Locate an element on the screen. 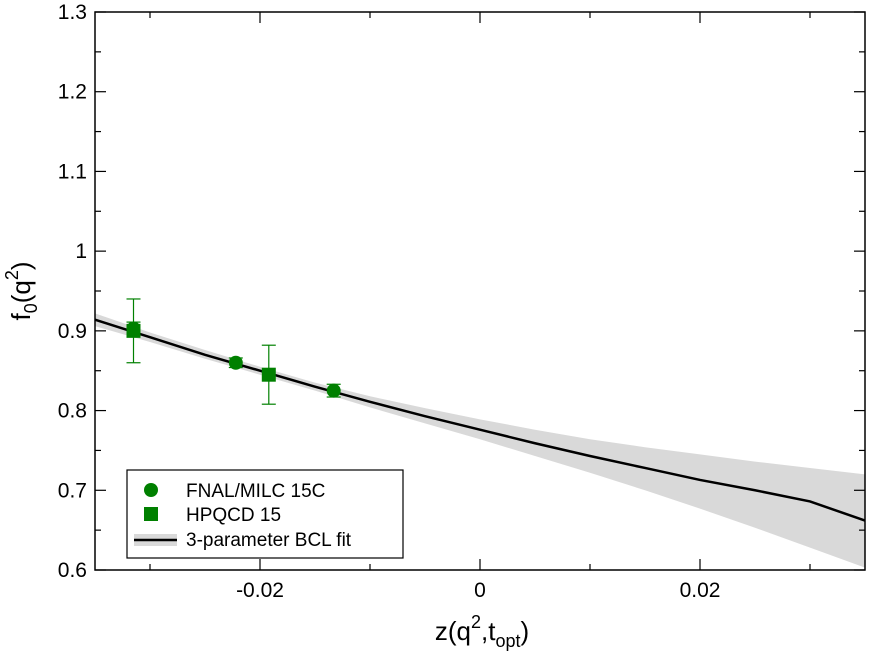 This screenshot has width=869, height=656. x-axis-label: z(q2,topt) is located at coordinates (482, 631).